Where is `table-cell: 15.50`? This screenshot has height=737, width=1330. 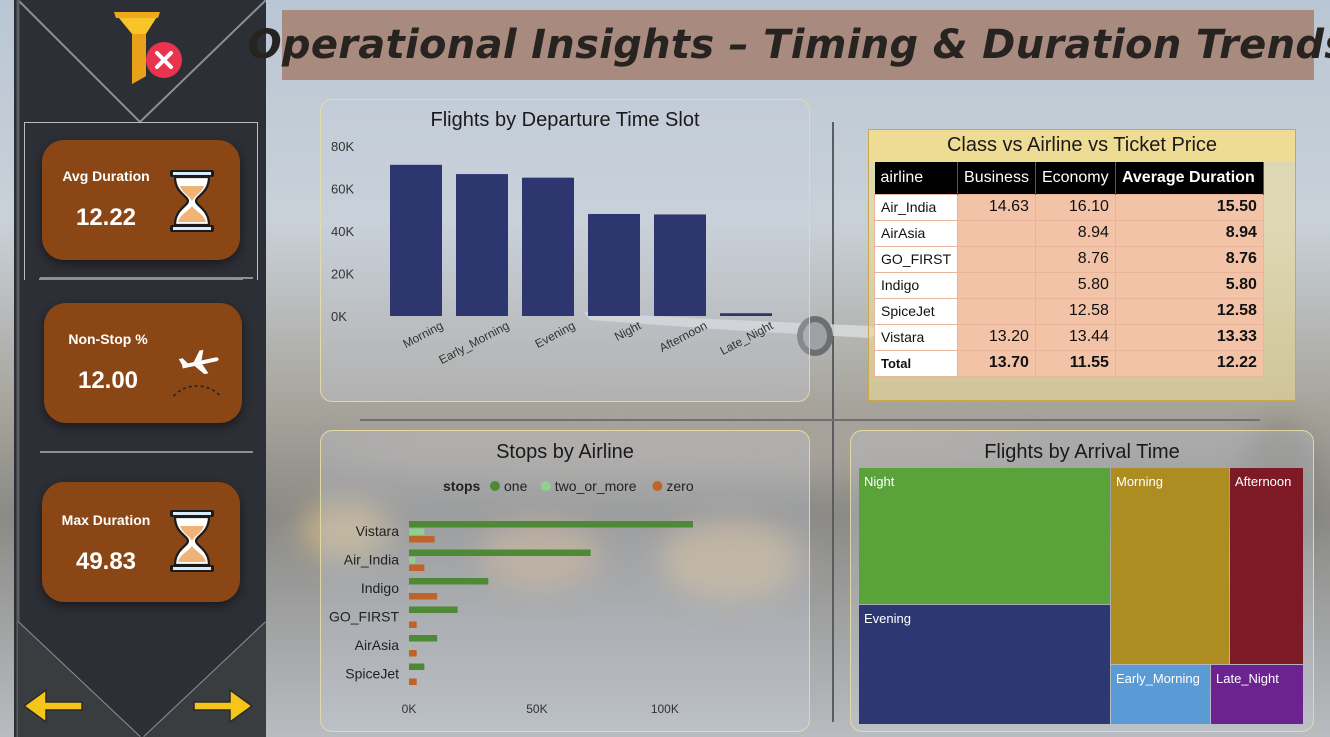
table-cell: 15.50 is located at coordinates (1189, 207).